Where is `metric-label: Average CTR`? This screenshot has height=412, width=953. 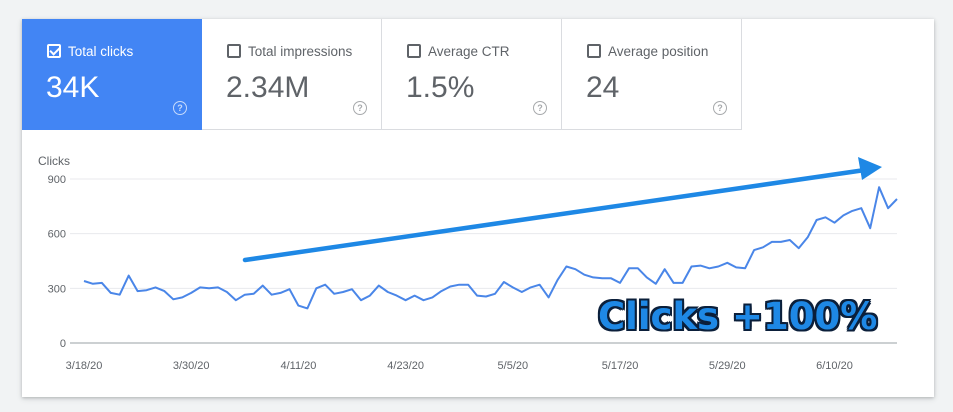
metric-label: Average CTR is located at coordinates (469, 51).